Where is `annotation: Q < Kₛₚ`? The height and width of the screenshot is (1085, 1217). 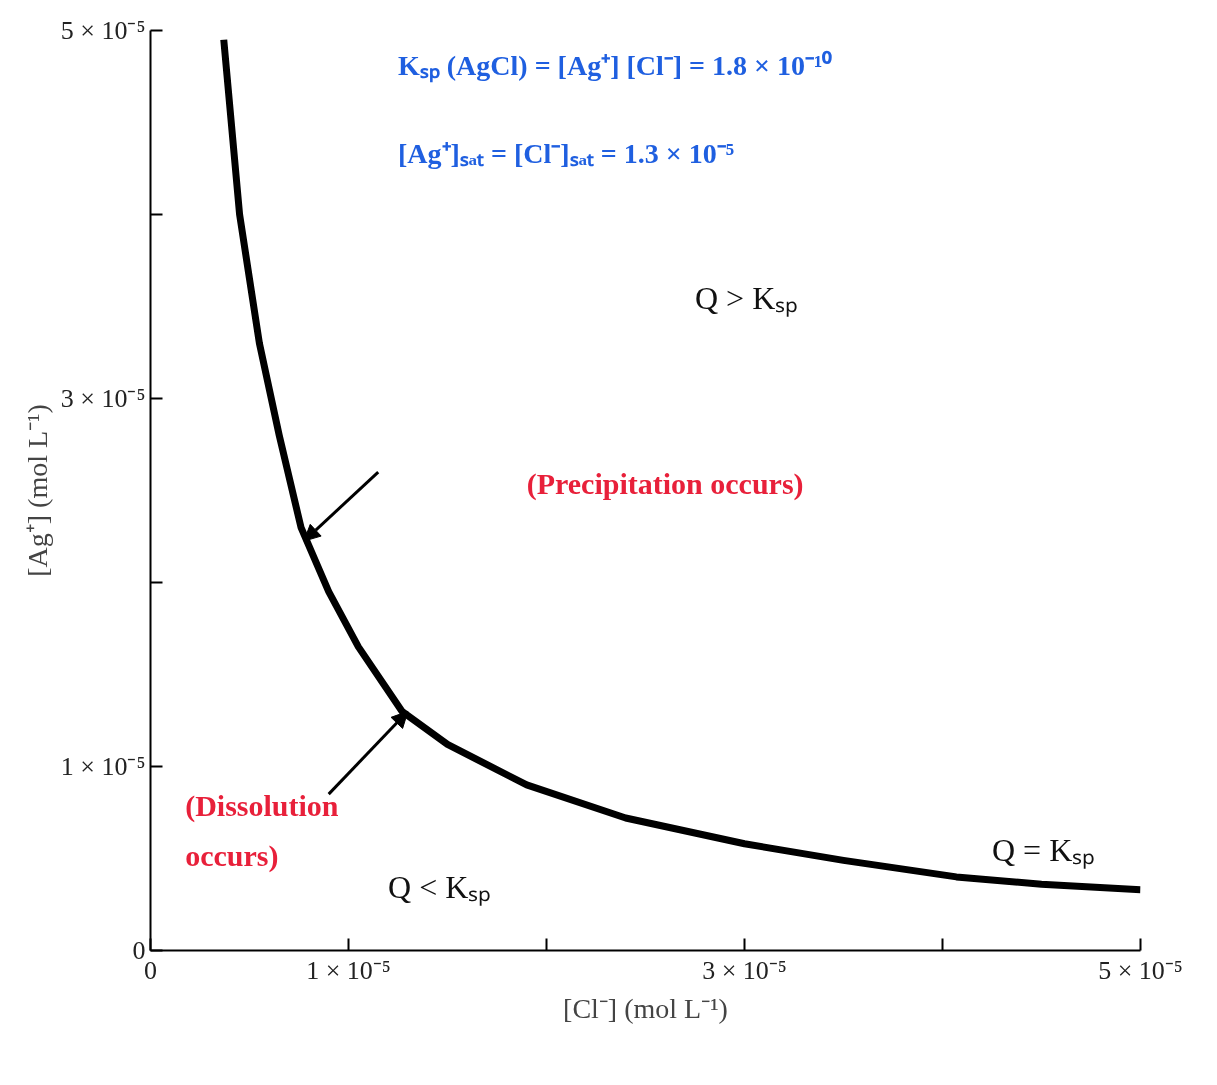 annotation: Q < Kₛₚ is located at coordinates (440, 887).